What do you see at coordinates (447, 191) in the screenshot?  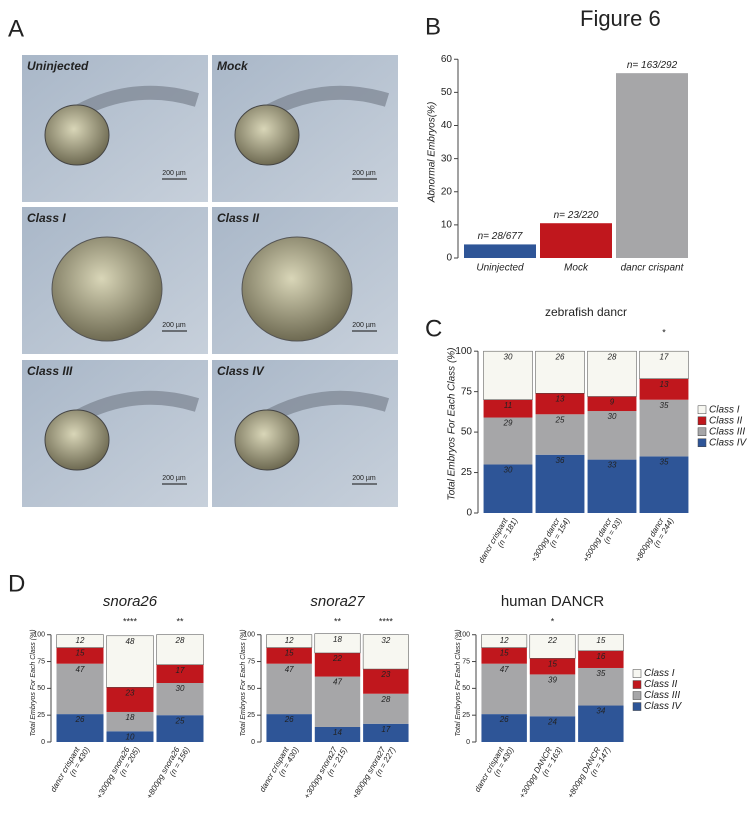 I see `y-tick-label: 20` at bounding box center [447, 191].